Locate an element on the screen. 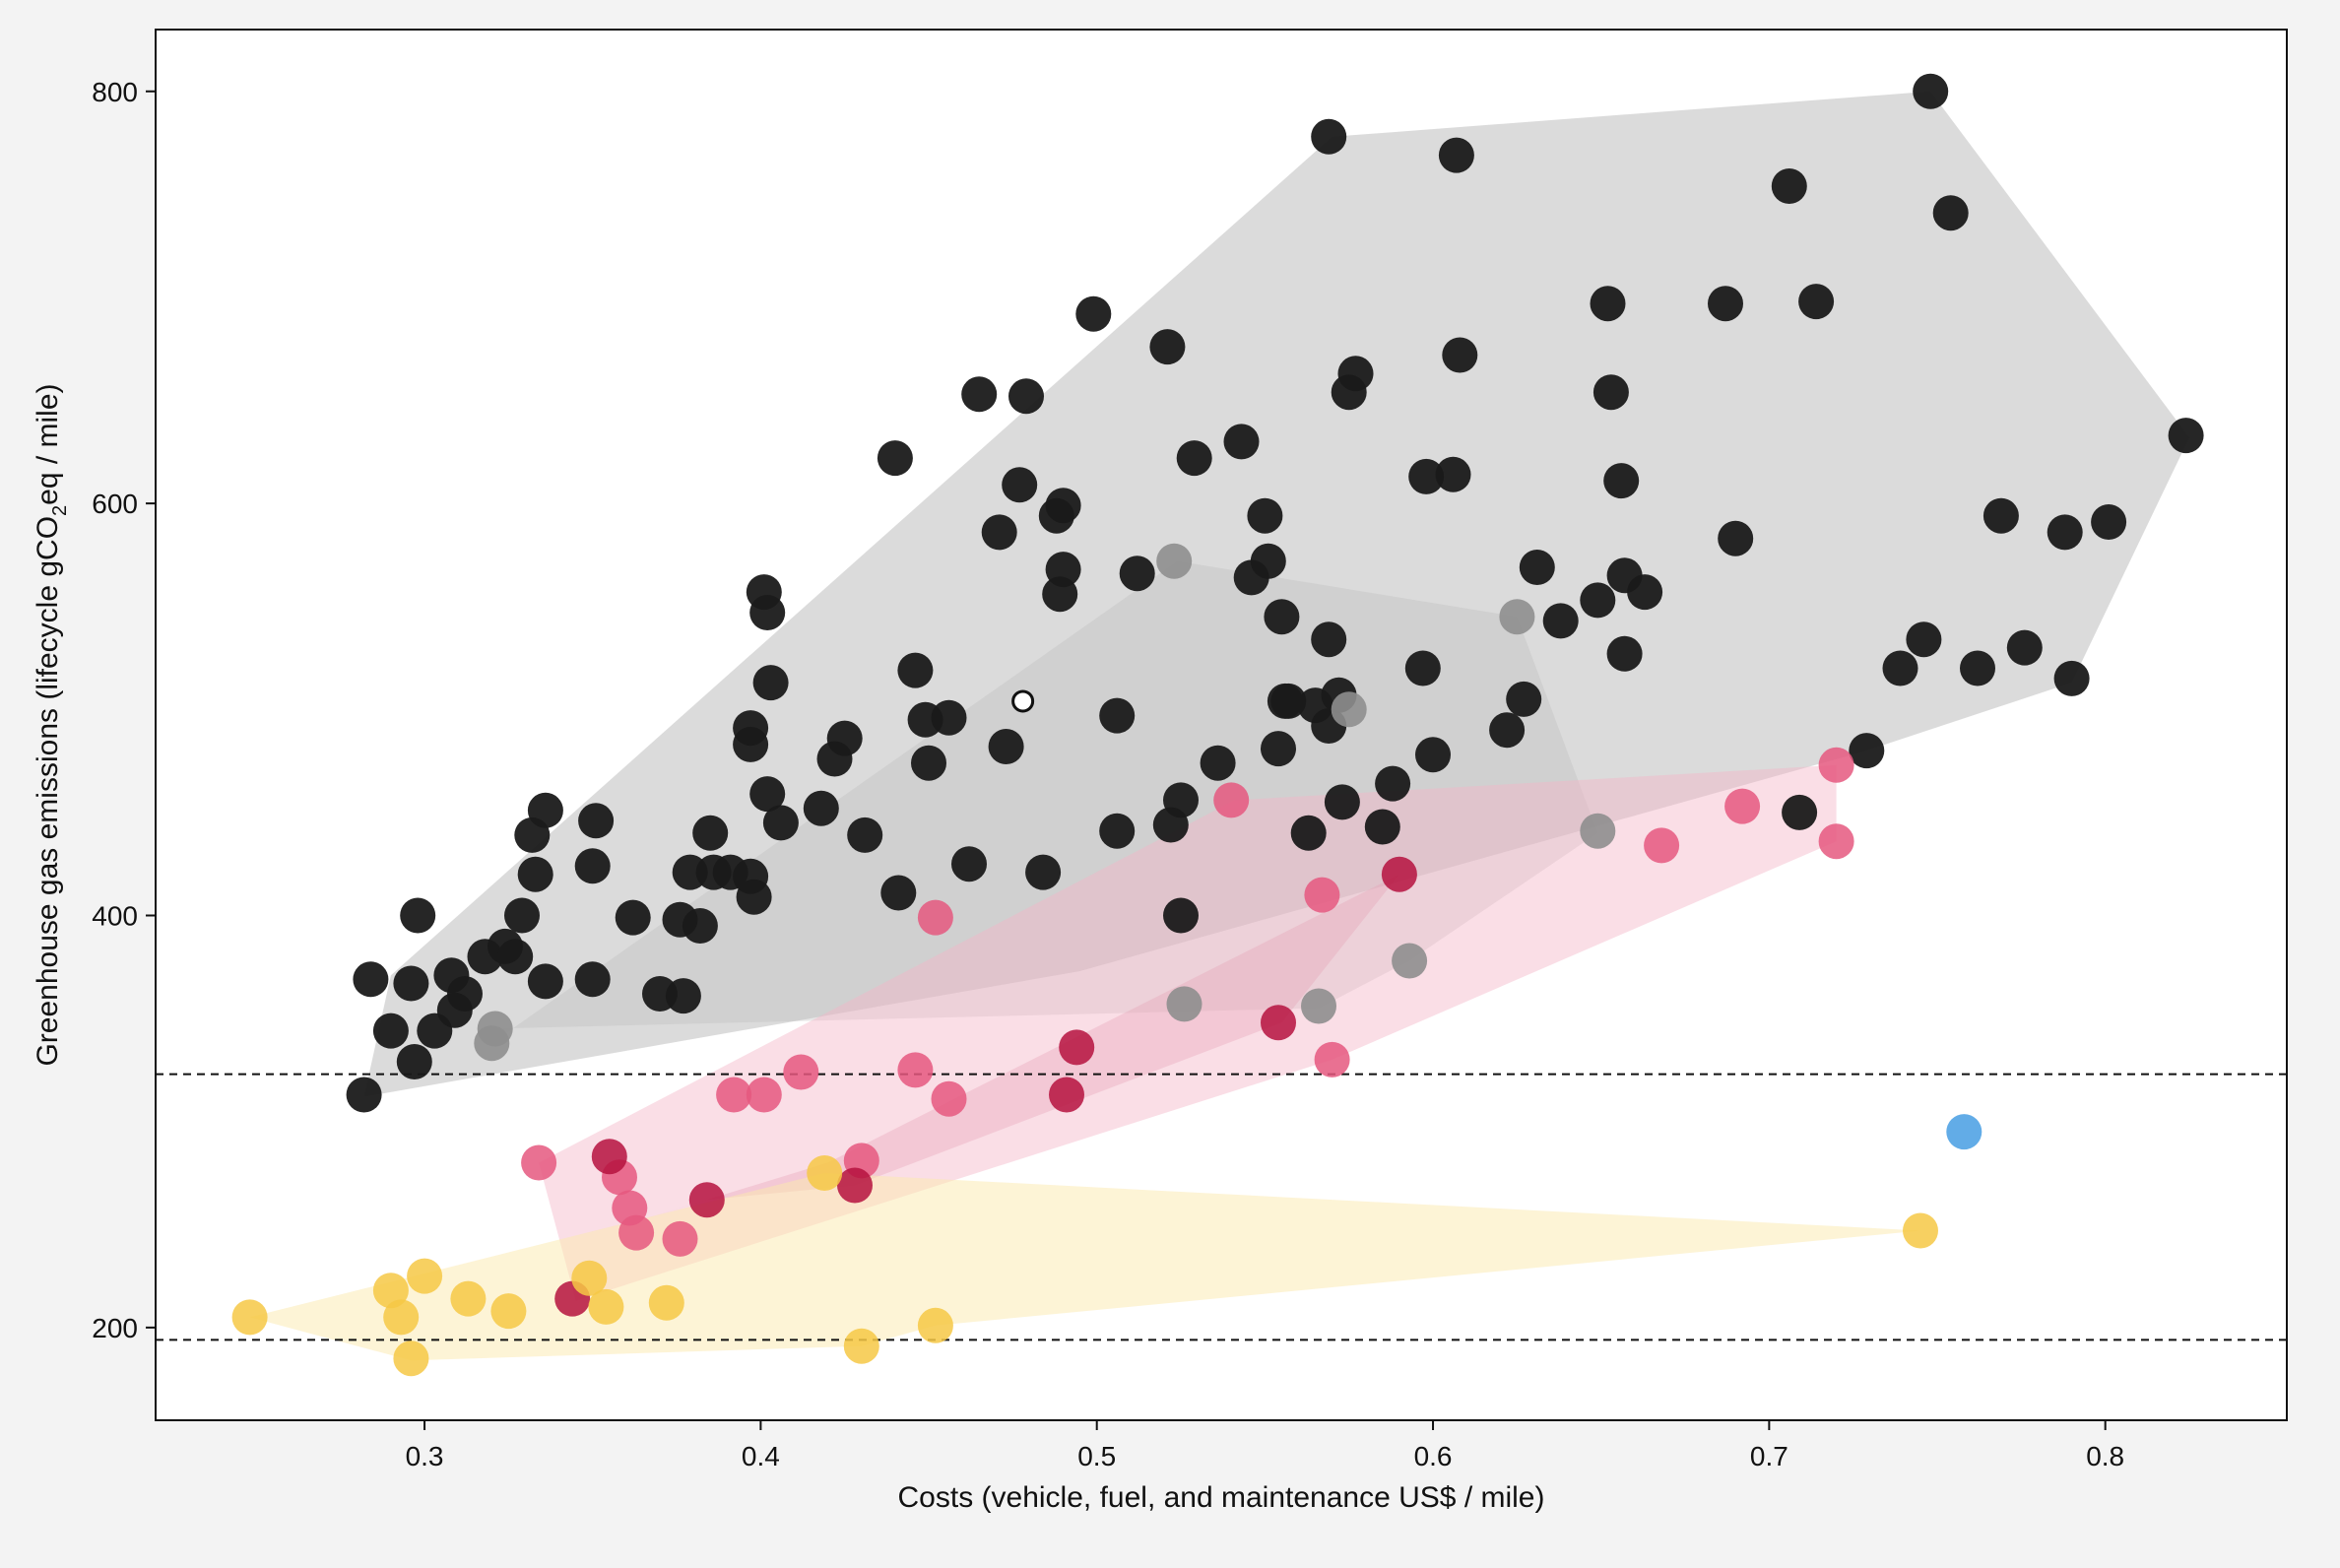 The width and height of the screenshot is (2340, 1568). x-tick-label: 0.7 is located at coordinates (1769, 1456).